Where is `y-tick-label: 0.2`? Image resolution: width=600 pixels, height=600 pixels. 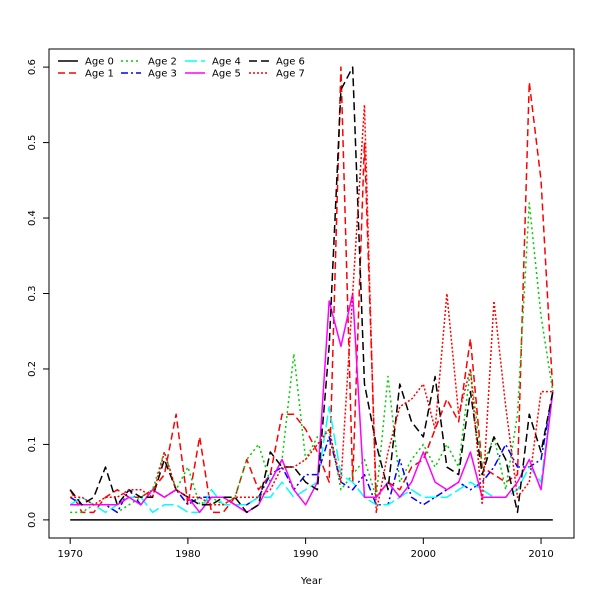 y-tick-label: 0.2 is located at coordinates (32, 369).